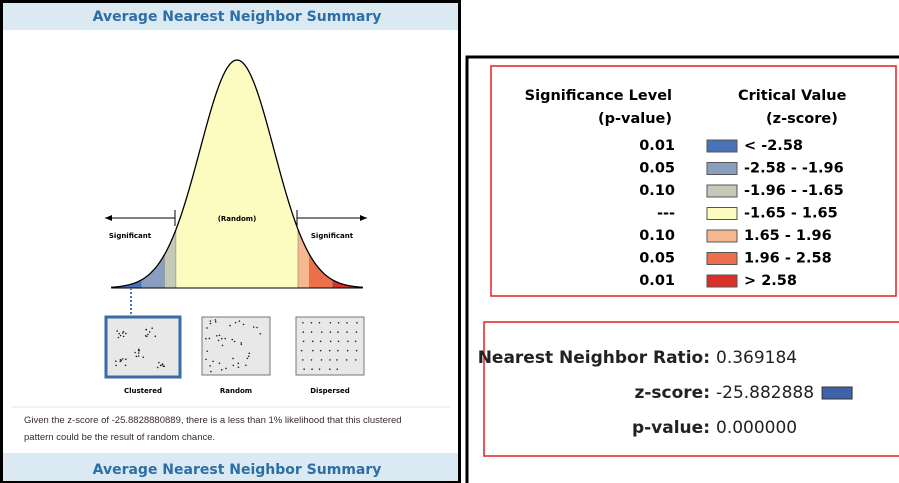 The height and width of the screenshot is (483, 899). Describe the element at coordinates (773, 146) in the screenshot. I see `z-range: < -2.58` at that location.